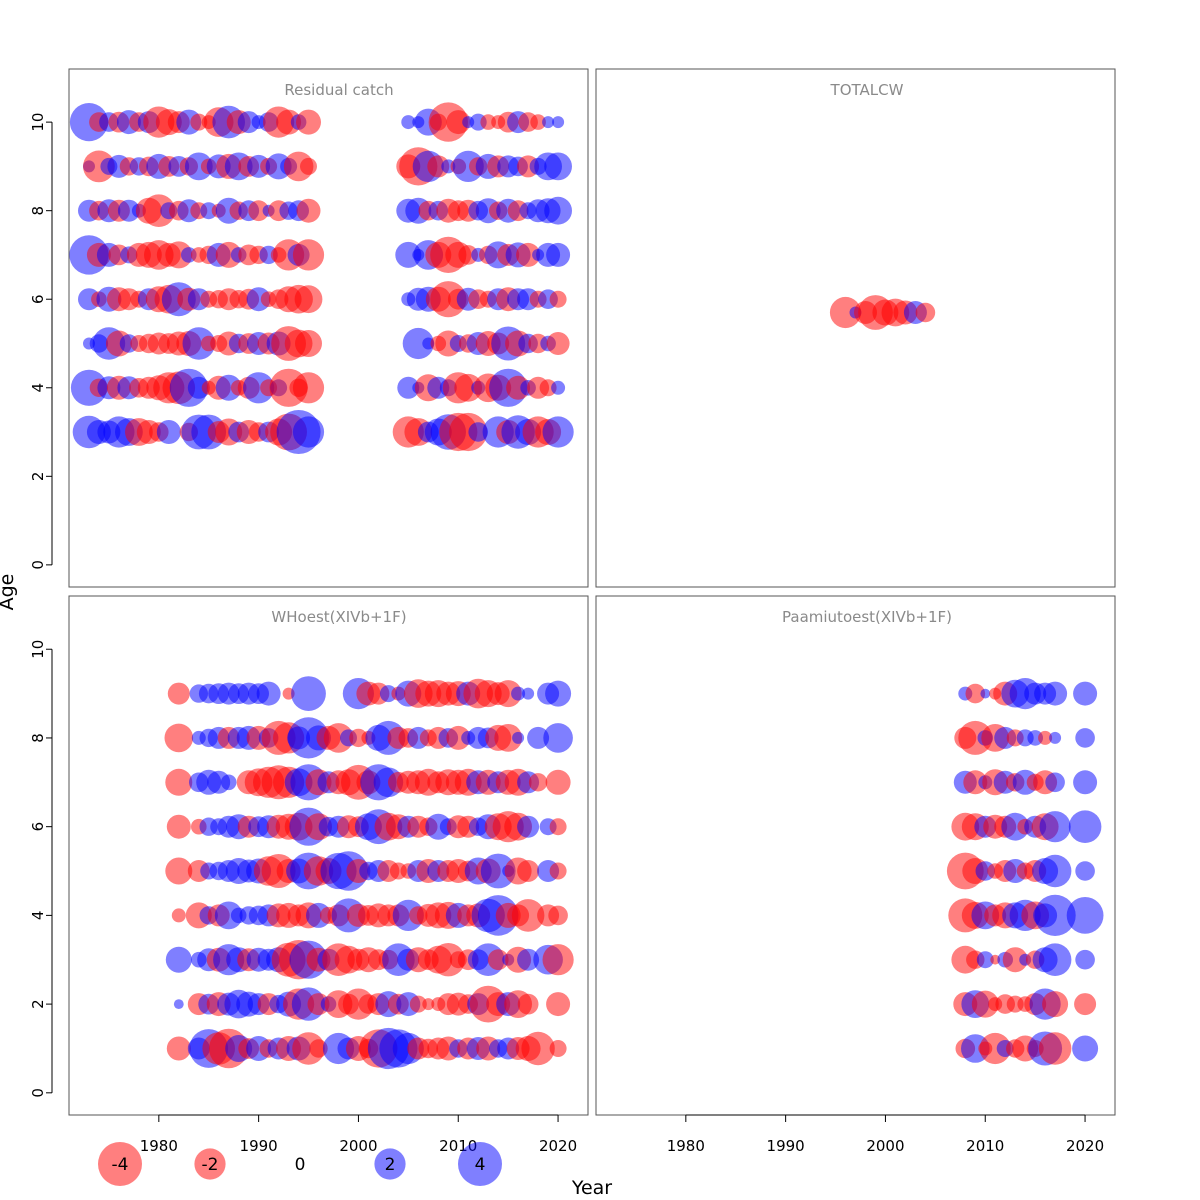  I want to click on x-tick-label: 2020, so click(1085, 1146).